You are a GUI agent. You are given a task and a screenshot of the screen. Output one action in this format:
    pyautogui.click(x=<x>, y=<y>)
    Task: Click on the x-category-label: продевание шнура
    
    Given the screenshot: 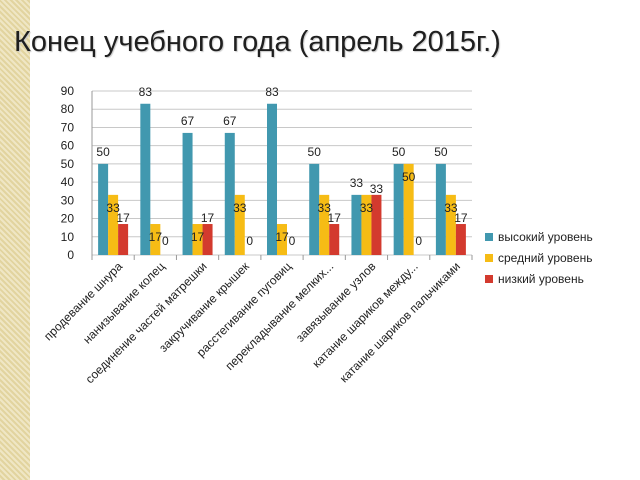 What is the action you would take?
    pyautogui.click(x=83, y=301)
    